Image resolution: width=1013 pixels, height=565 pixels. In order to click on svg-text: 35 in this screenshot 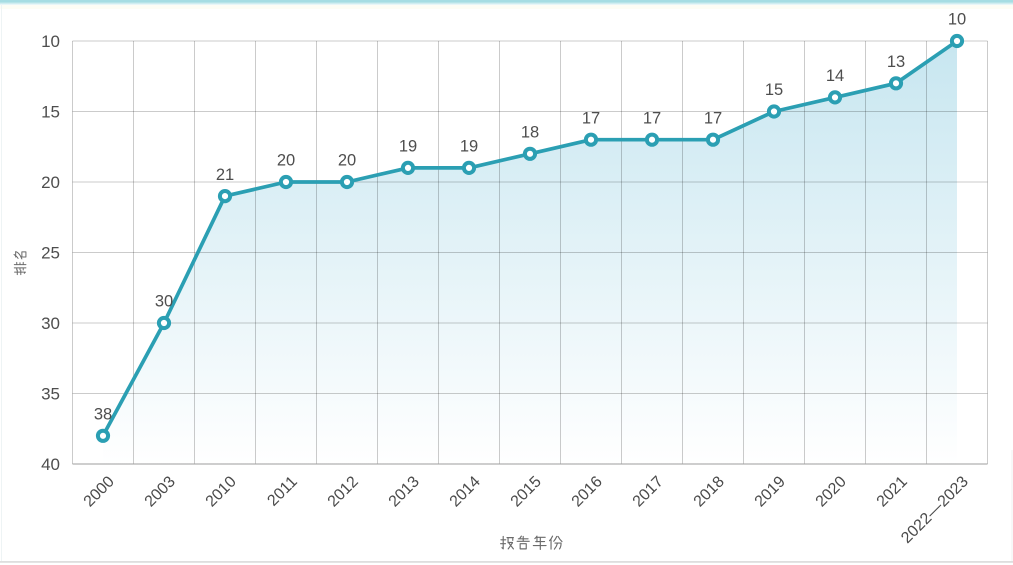, I will do `click(50, 393)`.